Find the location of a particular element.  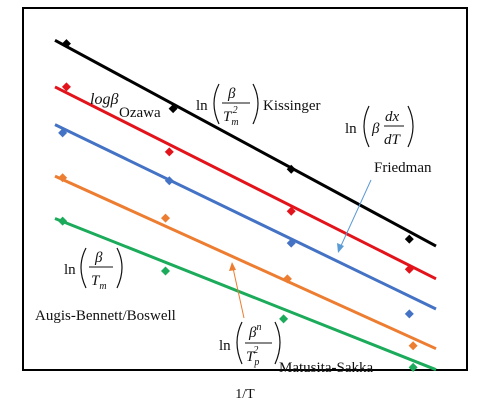

augis-ln: ln is located at coordinates (70, 270).